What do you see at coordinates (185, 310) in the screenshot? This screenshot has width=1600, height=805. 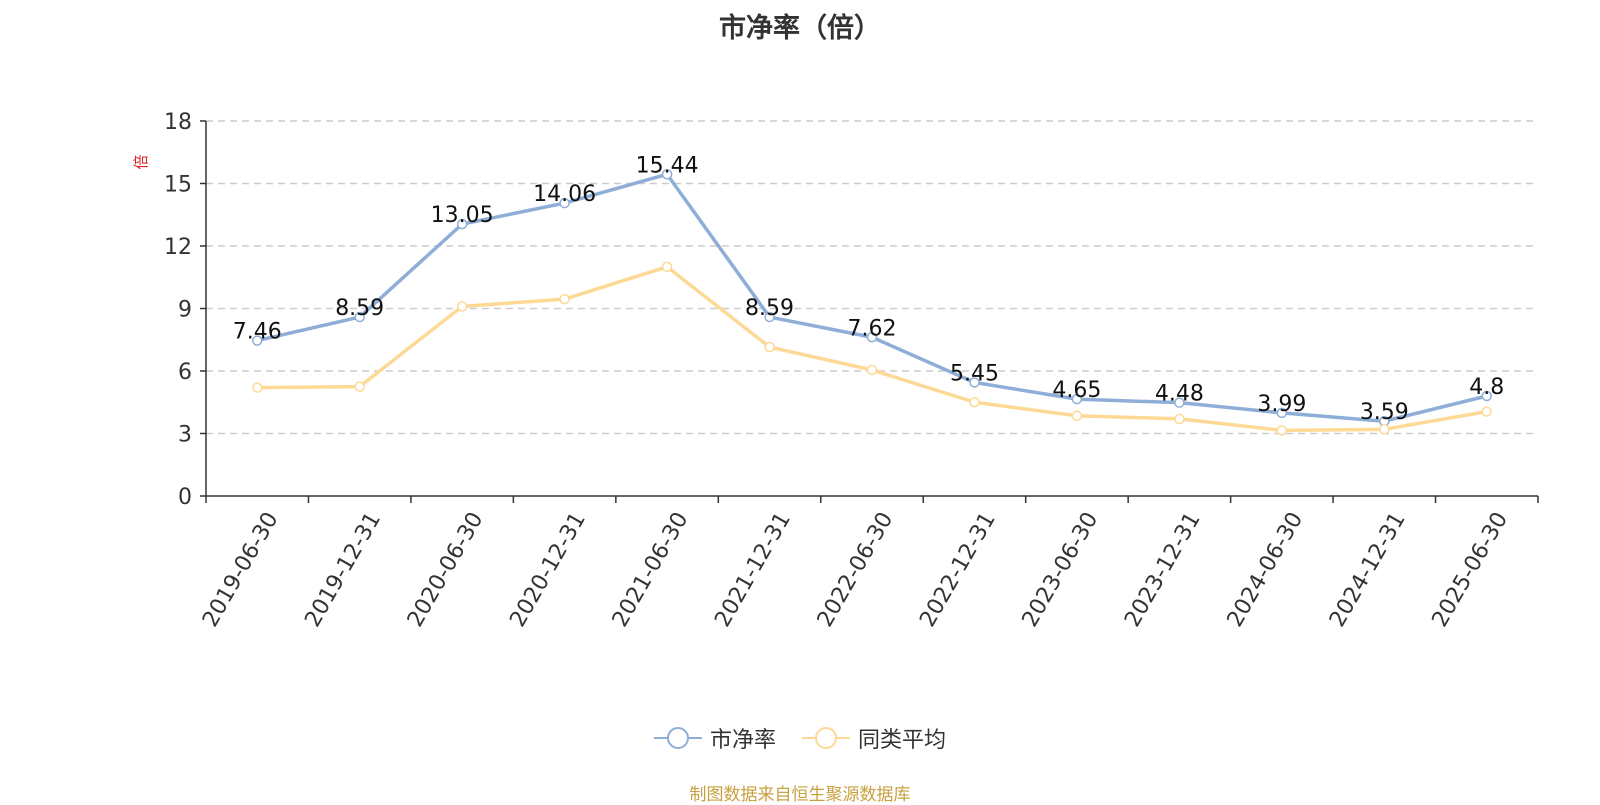 I see `y-tick-label: 9` at bounding box center [185, 310].